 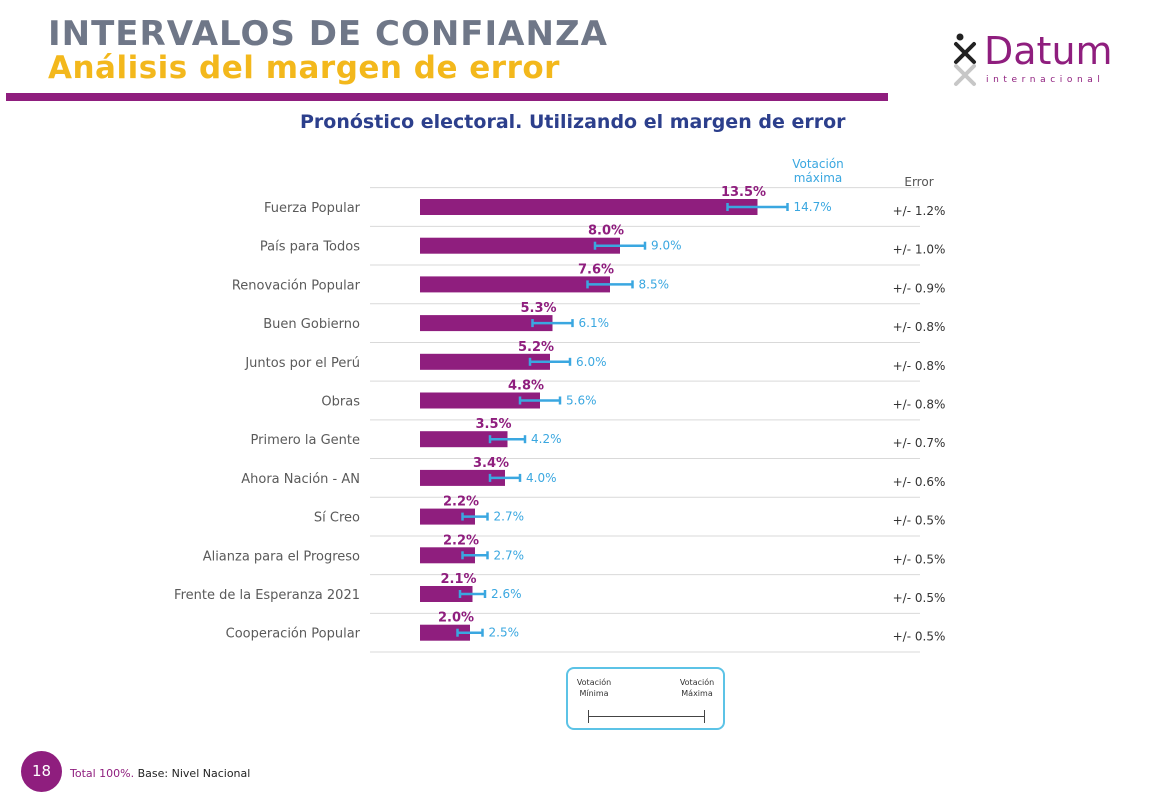 I want to click on legend-min-label: Votación Mínima, so click(x=594, y=688).